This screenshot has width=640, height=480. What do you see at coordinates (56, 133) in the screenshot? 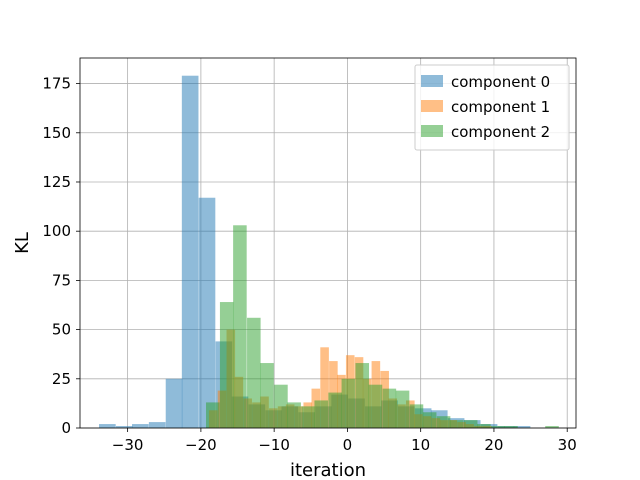
I see `y-tick-label: 150` at bounding box center [56, 133].